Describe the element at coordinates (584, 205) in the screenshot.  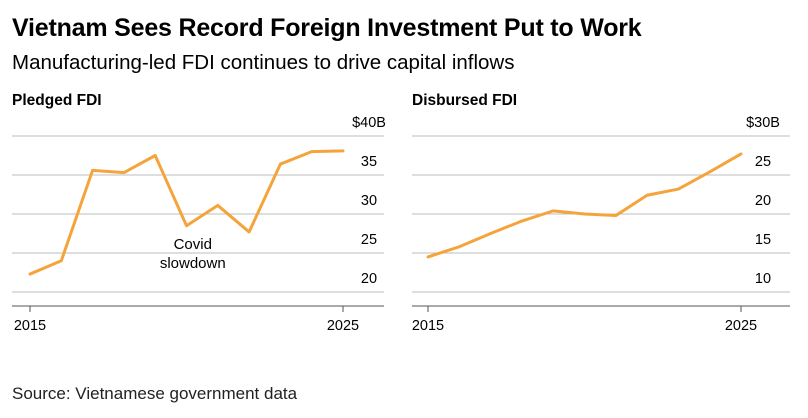
I see `series-line` at that location.